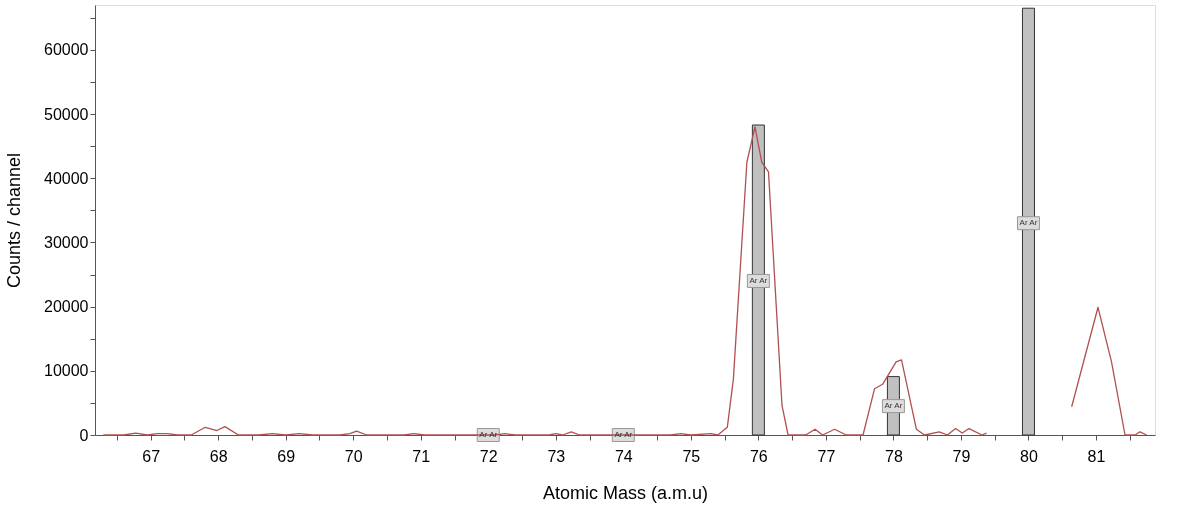 The width and height of the screenshot is (1193, 531). I want to click on x-tick-label: 68, so click(218, 456).